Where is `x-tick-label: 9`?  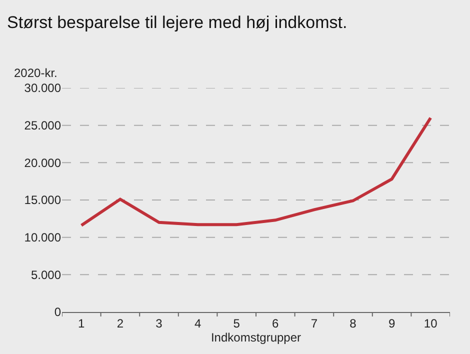 x-tick-label: 9 is located at coordinates (392, 323).